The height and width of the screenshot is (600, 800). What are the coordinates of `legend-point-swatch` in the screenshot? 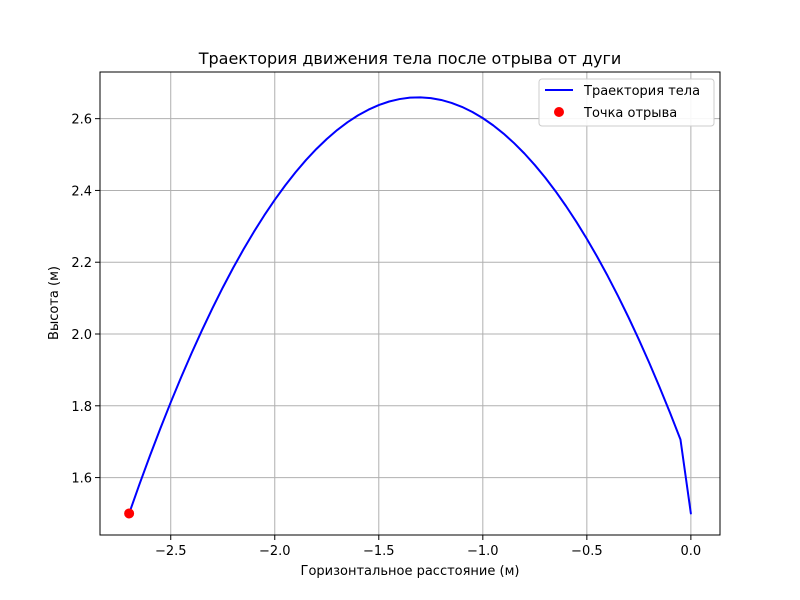 It's located at (559, 112).